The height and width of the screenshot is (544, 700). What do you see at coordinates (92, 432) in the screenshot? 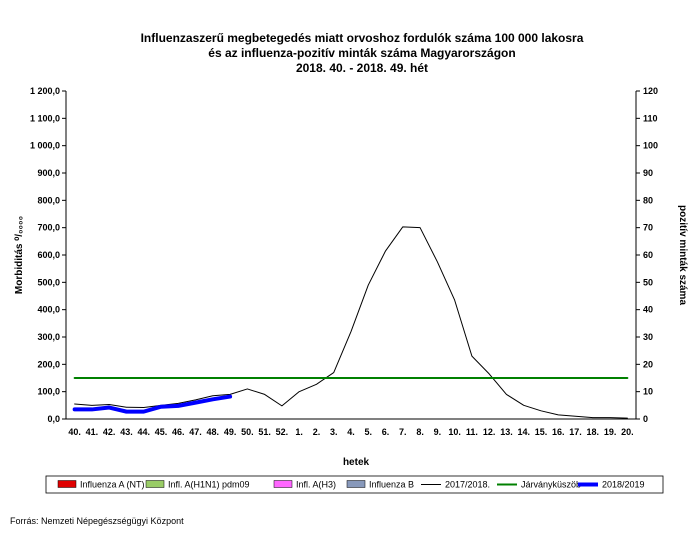
I see `x-tick-label: 41.` at bounding box center [92, 432].